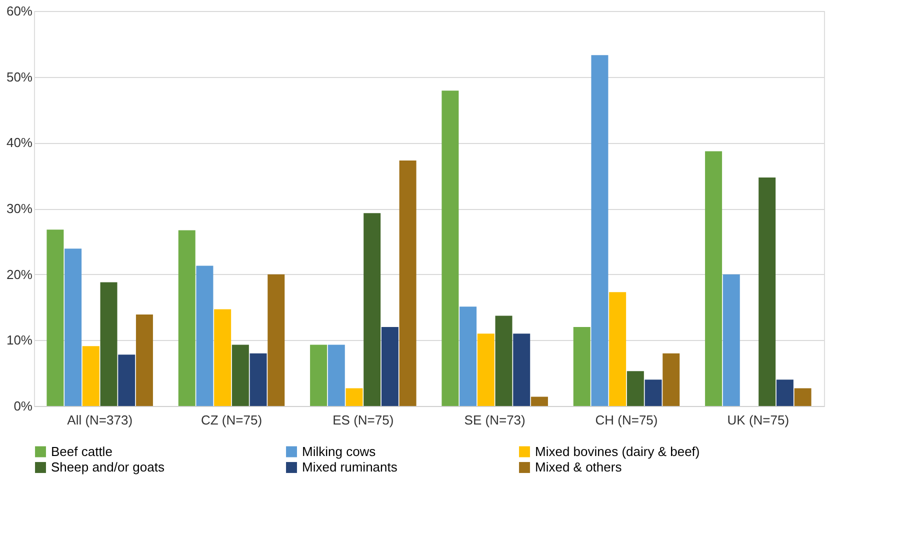 Image resolution: width=901 pixels, height=545 pixels. Describe the element at coordinates (578, 467) in the screenshot. I see `legend-label: Mixed & others` at that location.